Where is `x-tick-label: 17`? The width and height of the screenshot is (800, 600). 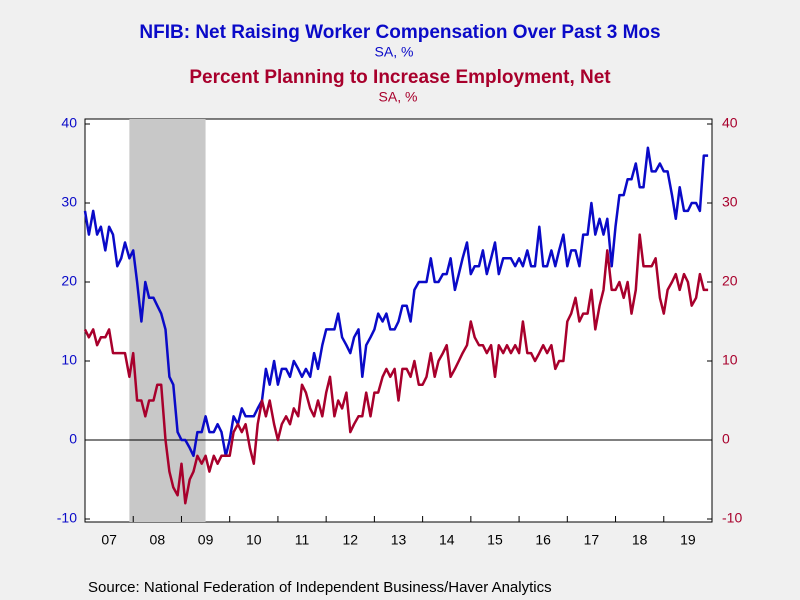
x-tick-label: 17 is located at coordinates (592, 540).